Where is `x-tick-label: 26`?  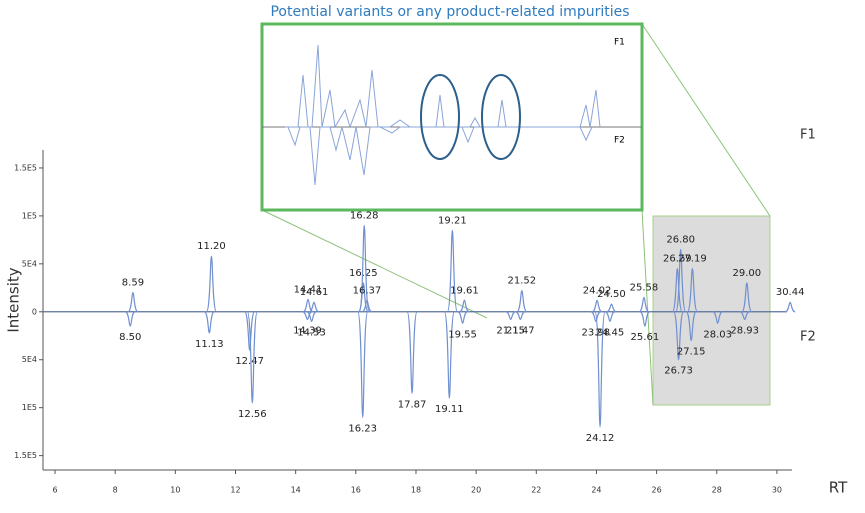
x-tick-label: 26 is located at coordinates (657, 490).